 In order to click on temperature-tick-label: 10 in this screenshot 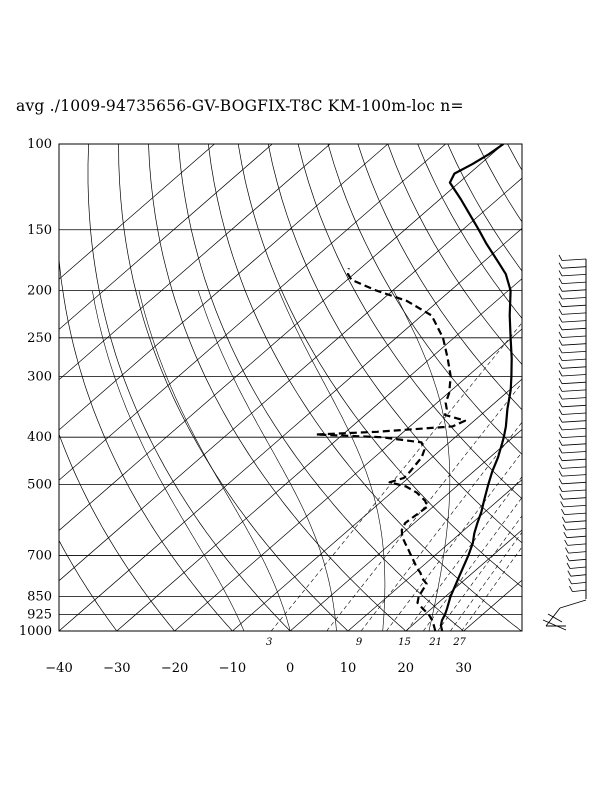, I will do `click(348, 668)`.